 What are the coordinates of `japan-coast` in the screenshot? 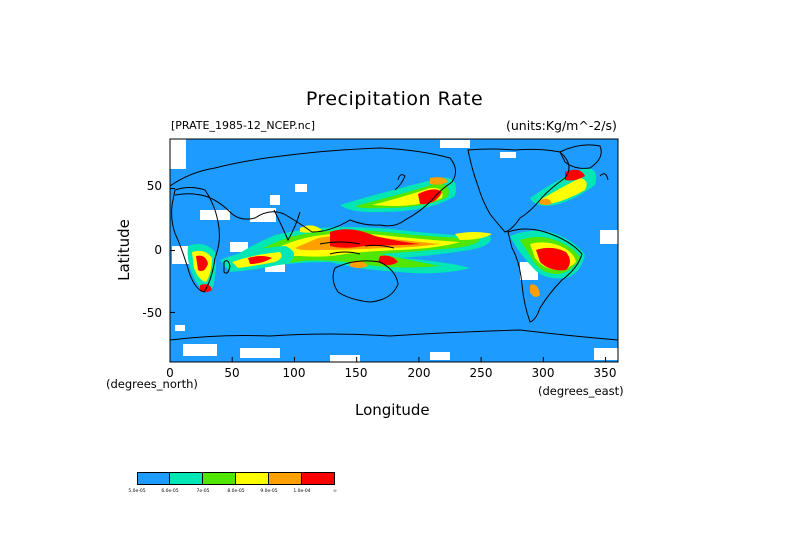 It's located at (400, 182).